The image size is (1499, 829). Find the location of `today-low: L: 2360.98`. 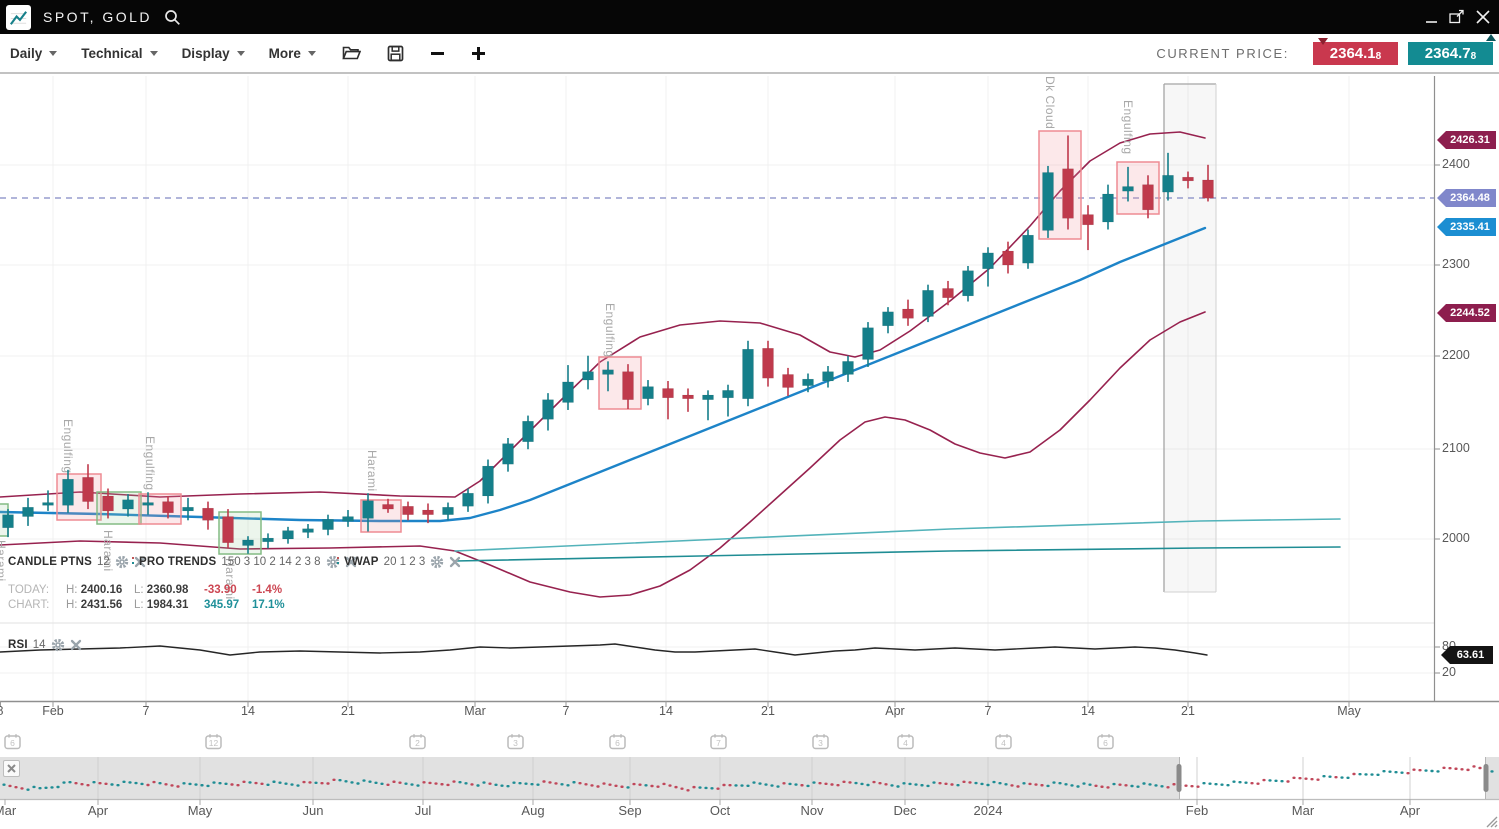

today-low: L: 2360.98 is located at coordinates (161, 590).